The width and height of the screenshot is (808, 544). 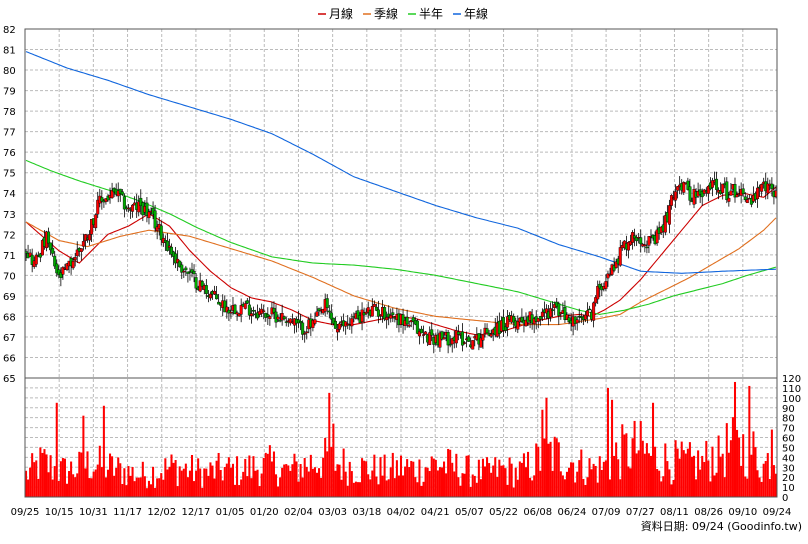 What do you see at coordinates (742, 512) in the screenshot?
I see `date-tick-label: 09/10` at bounding box center [742, 512].